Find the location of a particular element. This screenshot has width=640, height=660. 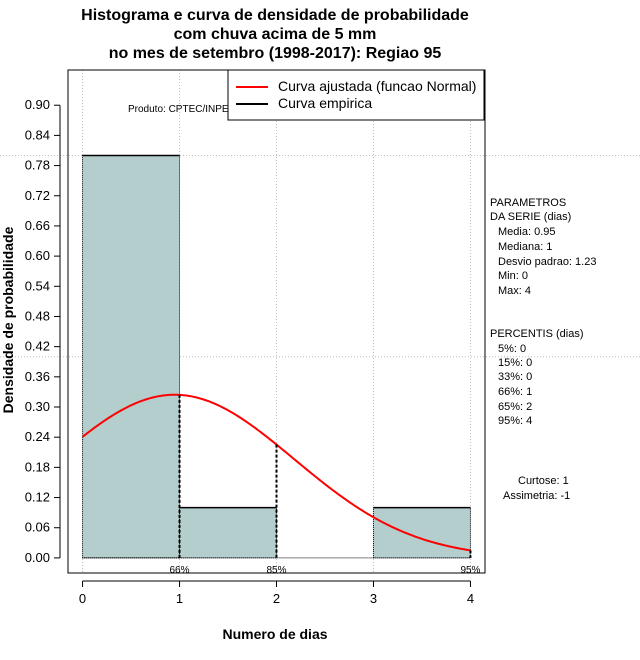

percentile-marker-label: 66% is located at coordinates (180, 570).